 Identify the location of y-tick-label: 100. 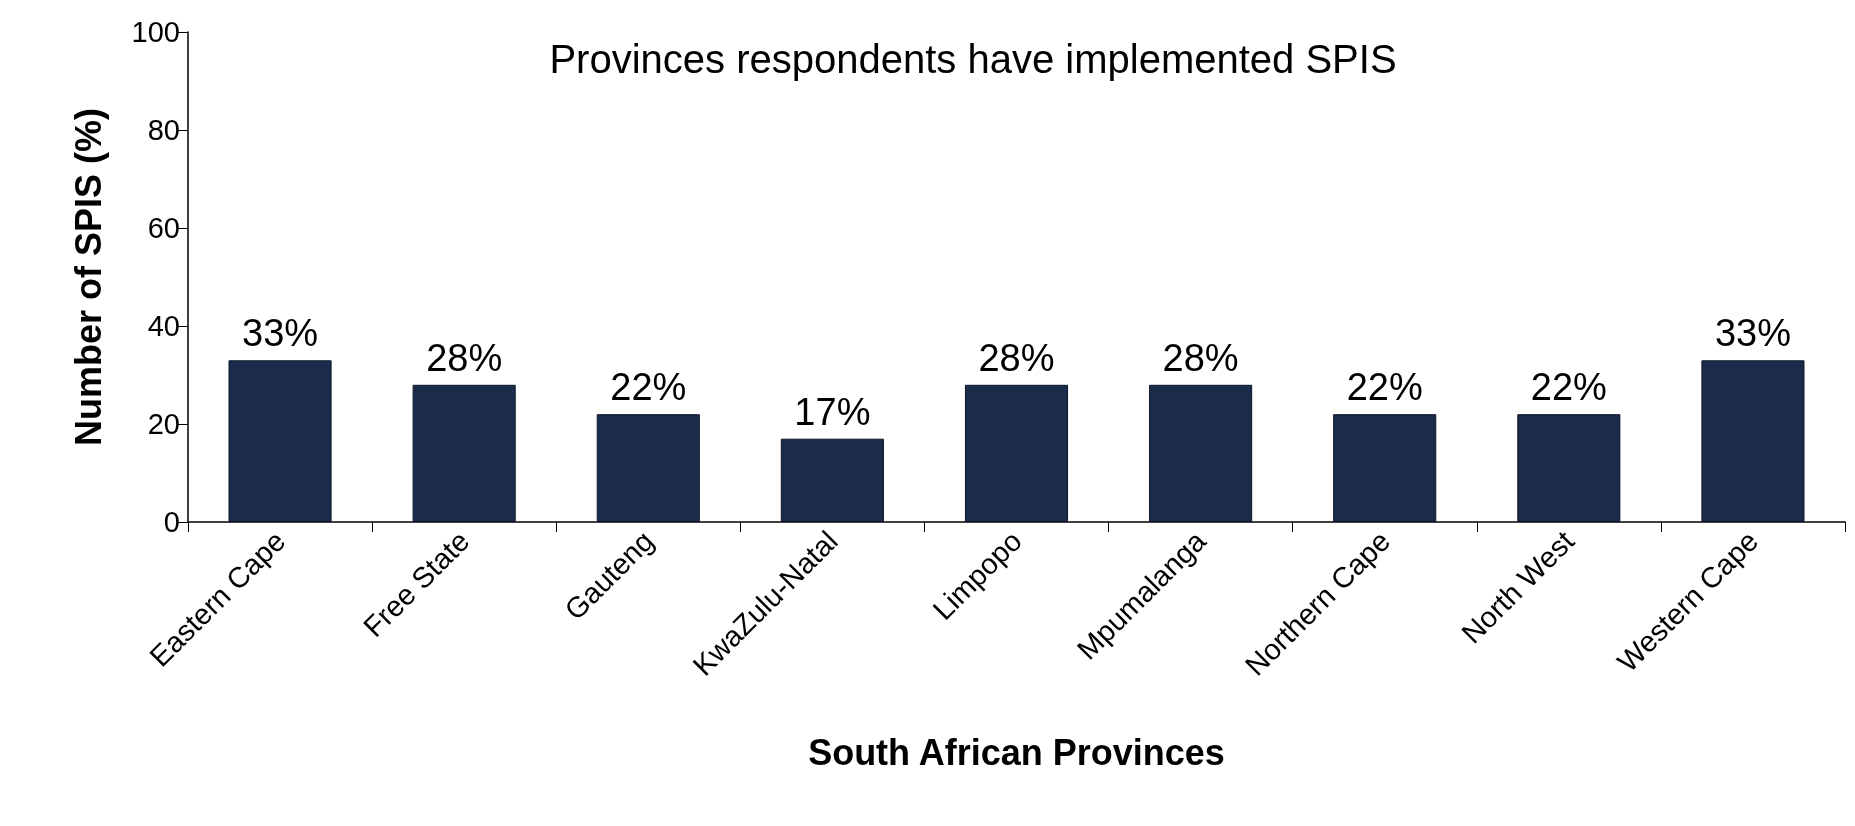
(155, 32).